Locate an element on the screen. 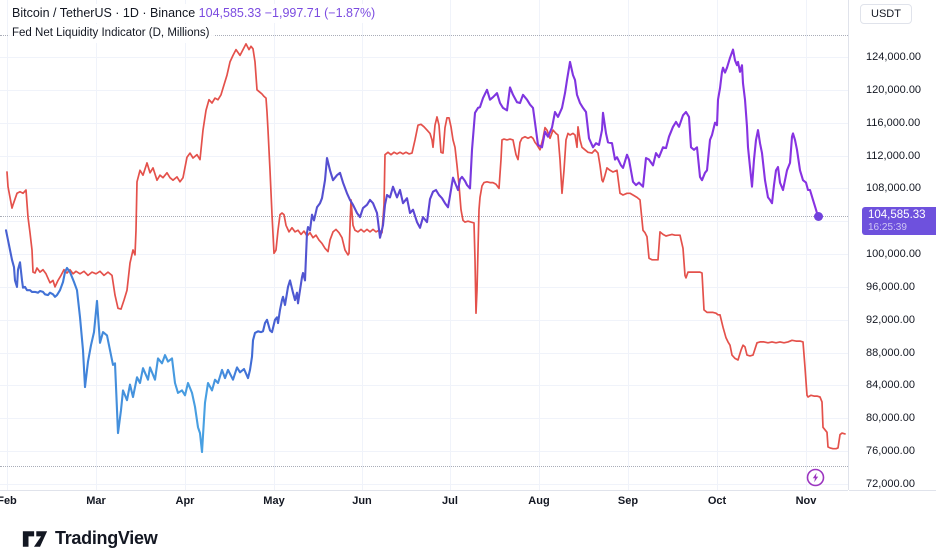  last-price-dot is located at coordinates (818, 216).